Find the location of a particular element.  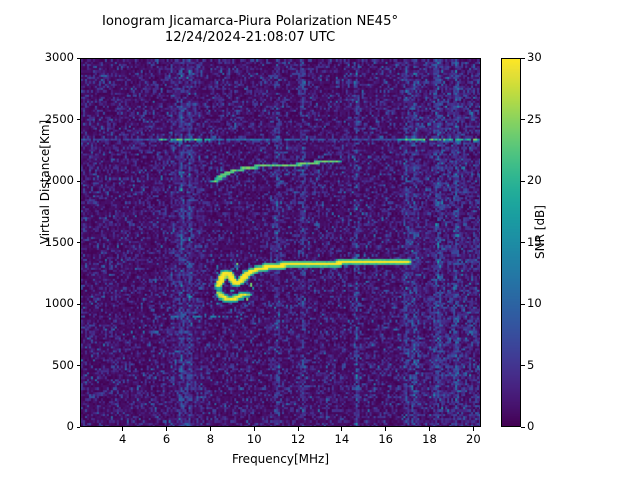

colorbar-tick-label: 15 is located at coordinates (534, 241).